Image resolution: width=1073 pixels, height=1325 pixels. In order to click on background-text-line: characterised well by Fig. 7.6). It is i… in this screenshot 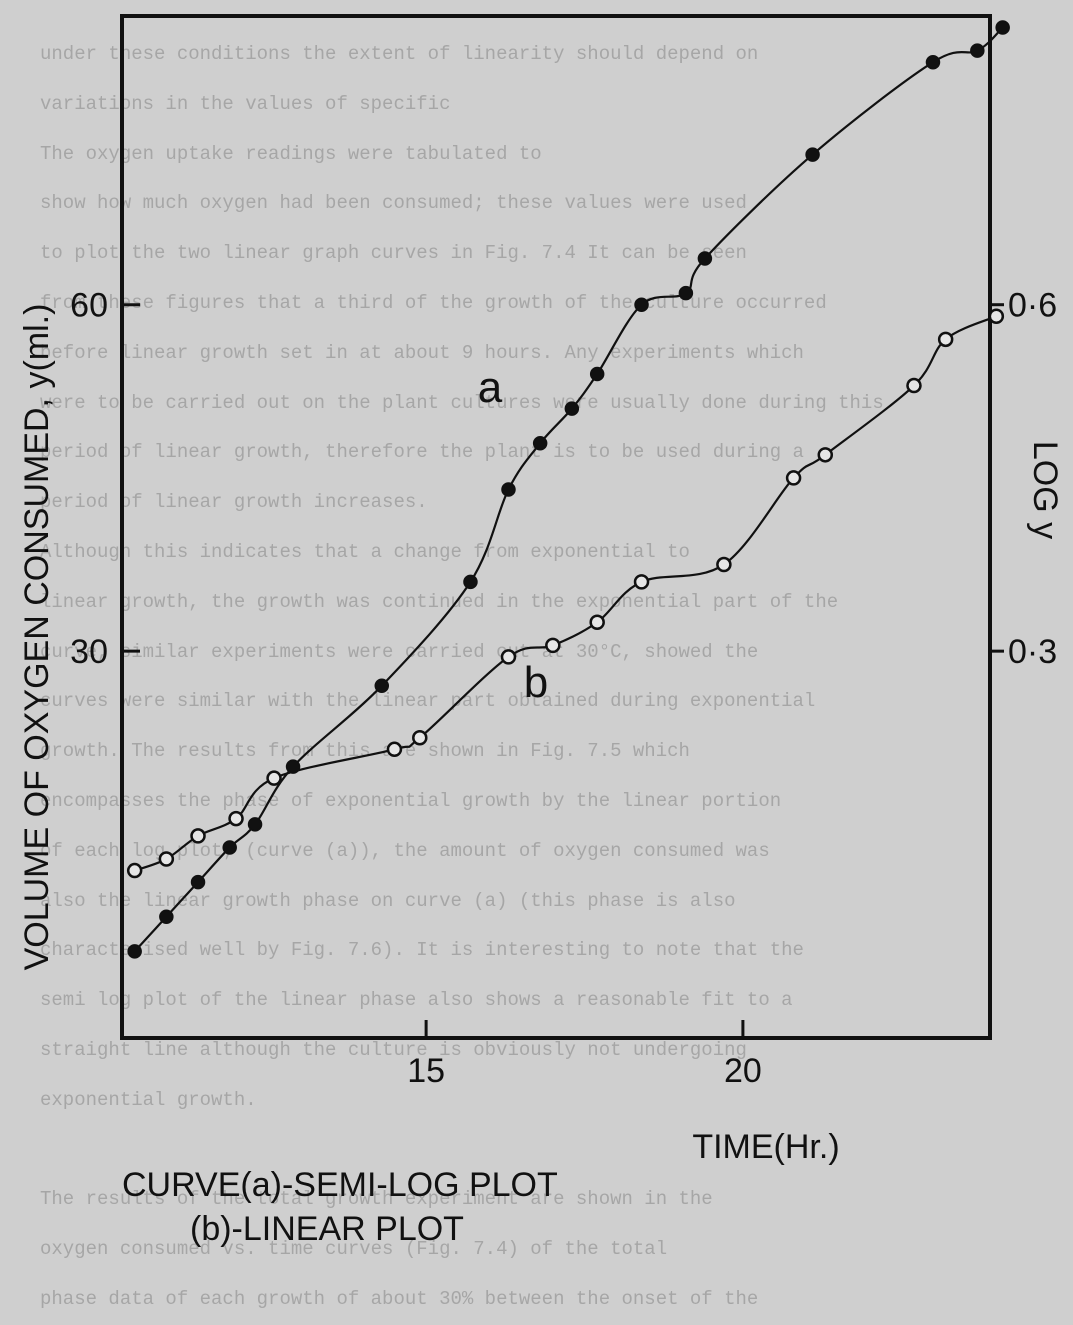, I will do `click(422, 950)`.